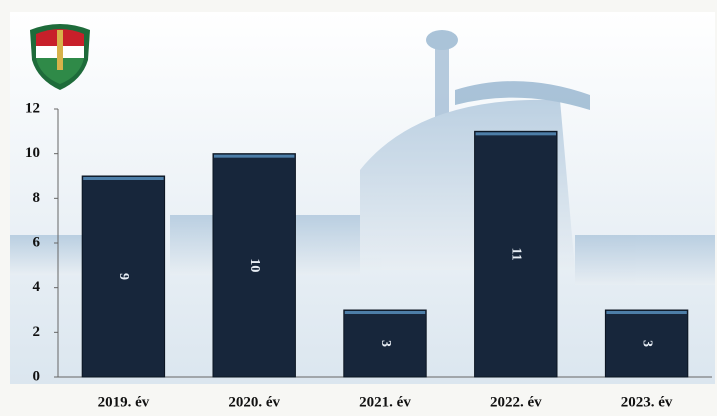  What do you see at coordinates (37, 287) in the screenshot?
I see `y-tick-label: 4` at bounding box center [37, 287].